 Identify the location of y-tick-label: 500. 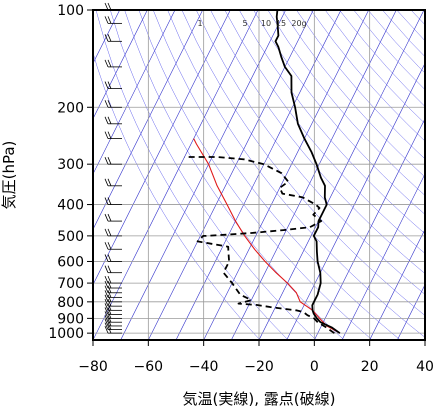
(70, 237).